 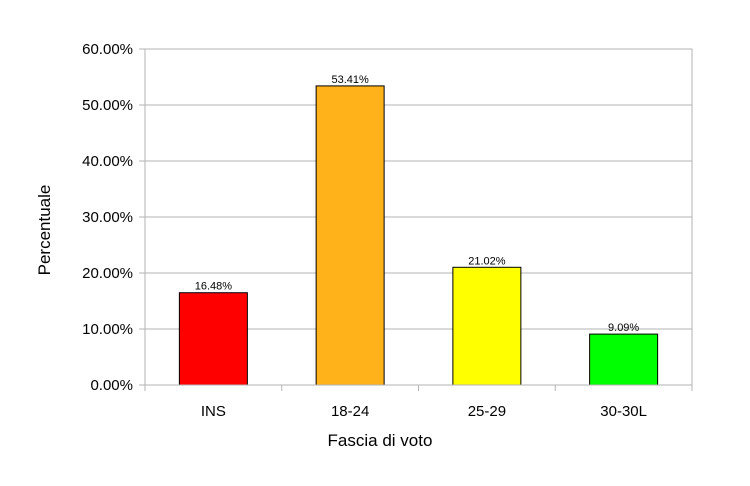 I want to click on x-category-label: 30-30L, so click(x=623, y=411).